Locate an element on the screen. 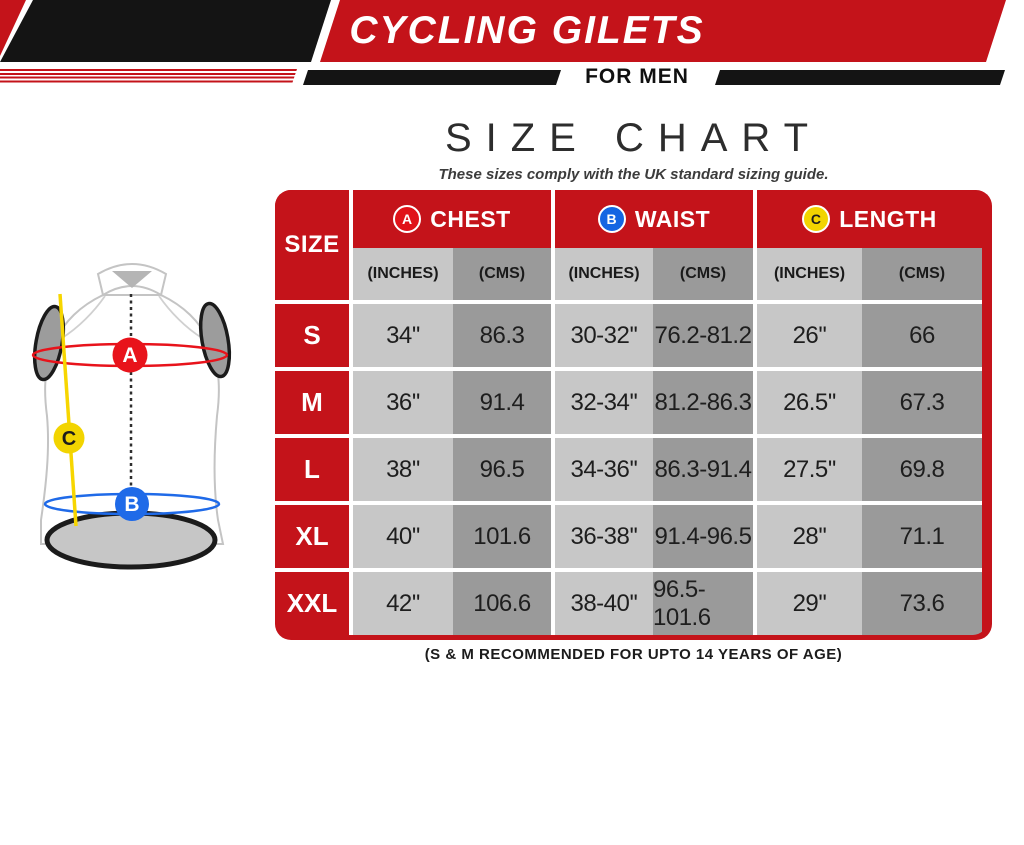 The height and width of the screenshot is (845, 1024). value-cell: 36-38'' is located at coordinates (604, 534).